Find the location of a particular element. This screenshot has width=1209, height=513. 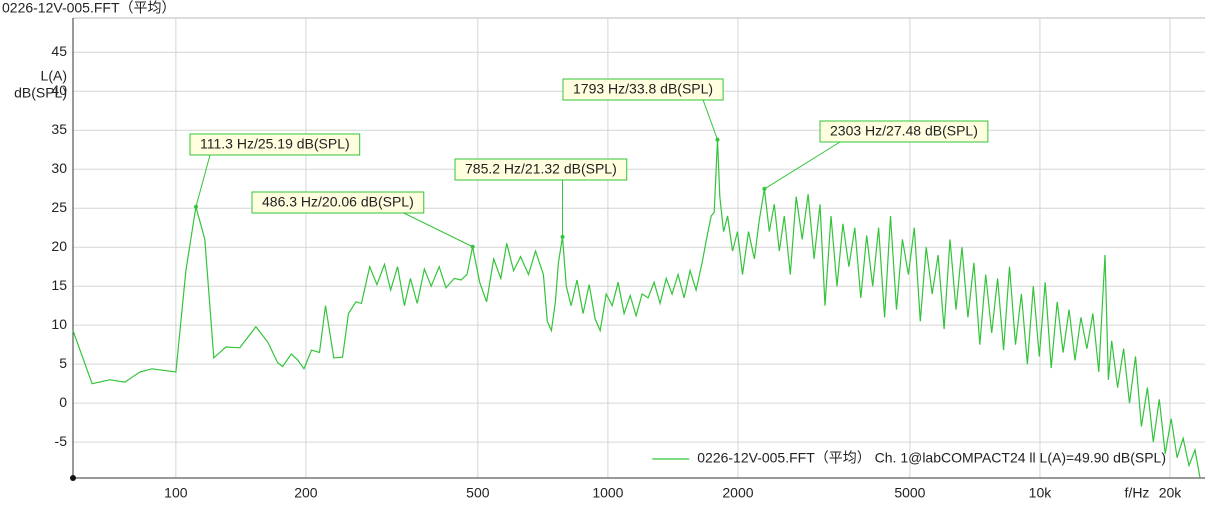

y-tick-label: 40 is located at coordinates (59, 90).